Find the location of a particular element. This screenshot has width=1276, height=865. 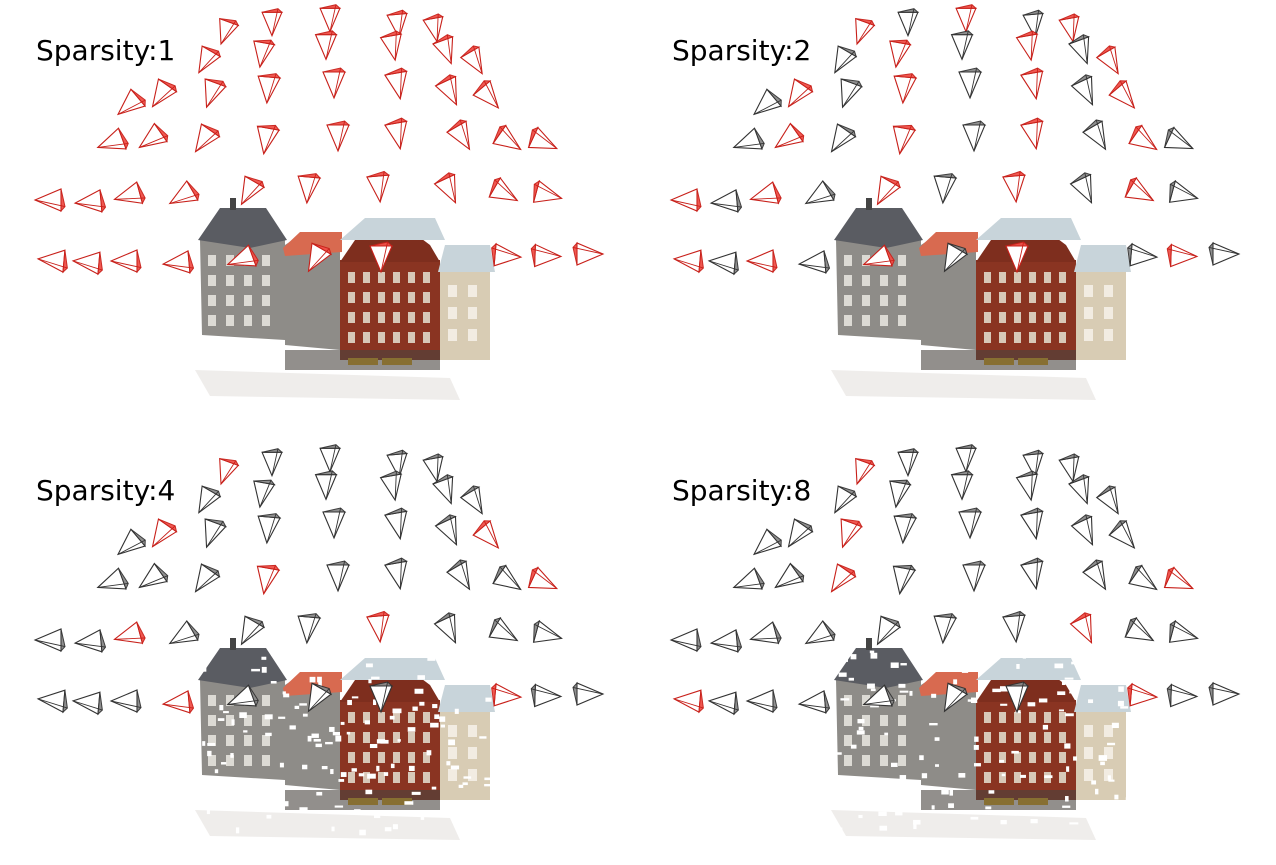

panel-label: Sparsity:1 is located at coordinates (105, 50).